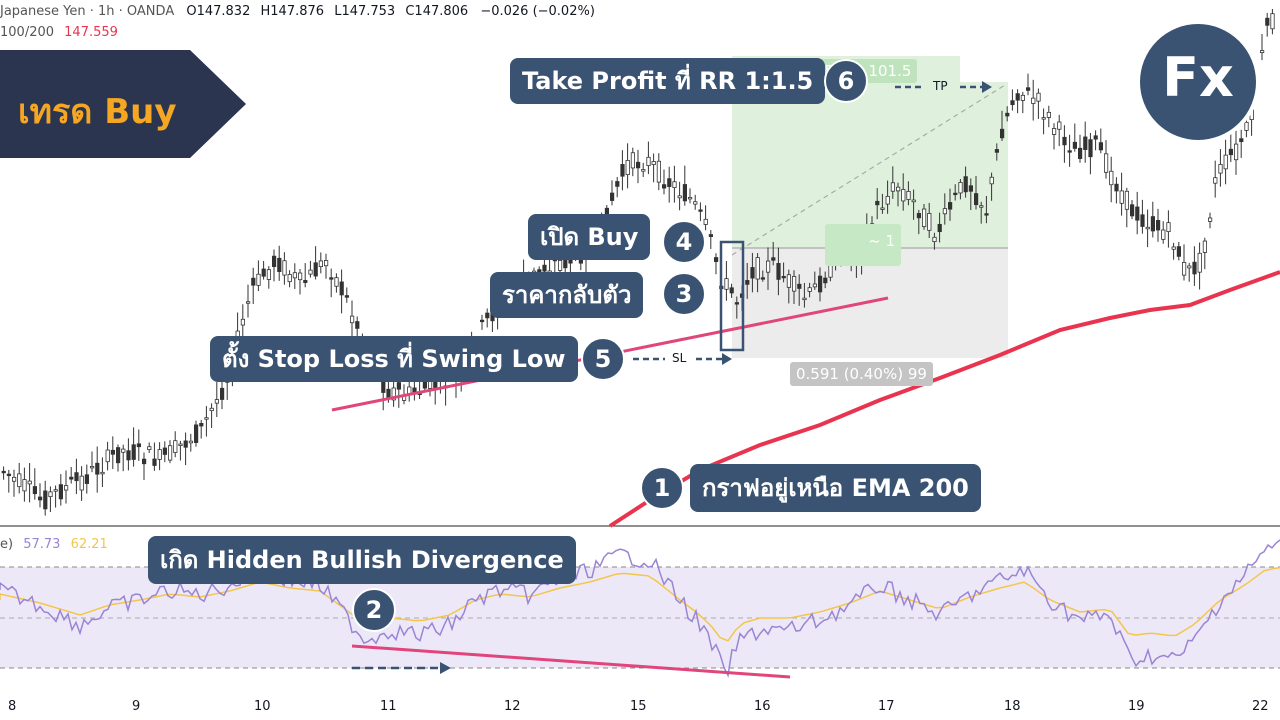 This screenshot has height=720, width=1280. I want to click on ema-header: 100/200 147.559, so click(59, 32).